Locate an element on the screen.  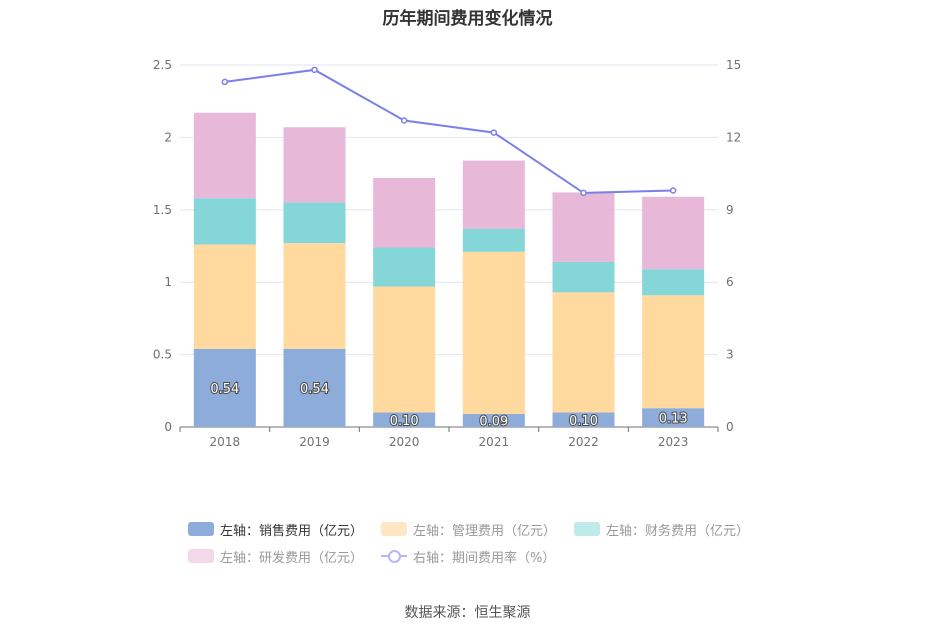
x-tick-label: 2021 is located at coordinates (494, 442).